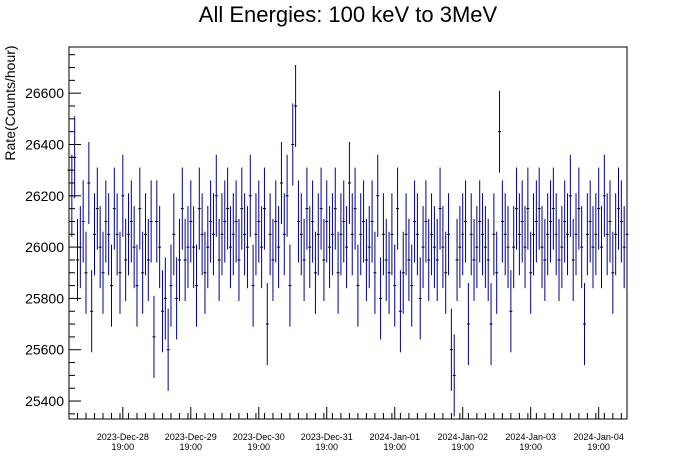 The image size is (696, 472). What do you see at coordinates (44, 93) in the screenshot?
I see `y-tick-label: 26600` at bounding box center [44, 93].